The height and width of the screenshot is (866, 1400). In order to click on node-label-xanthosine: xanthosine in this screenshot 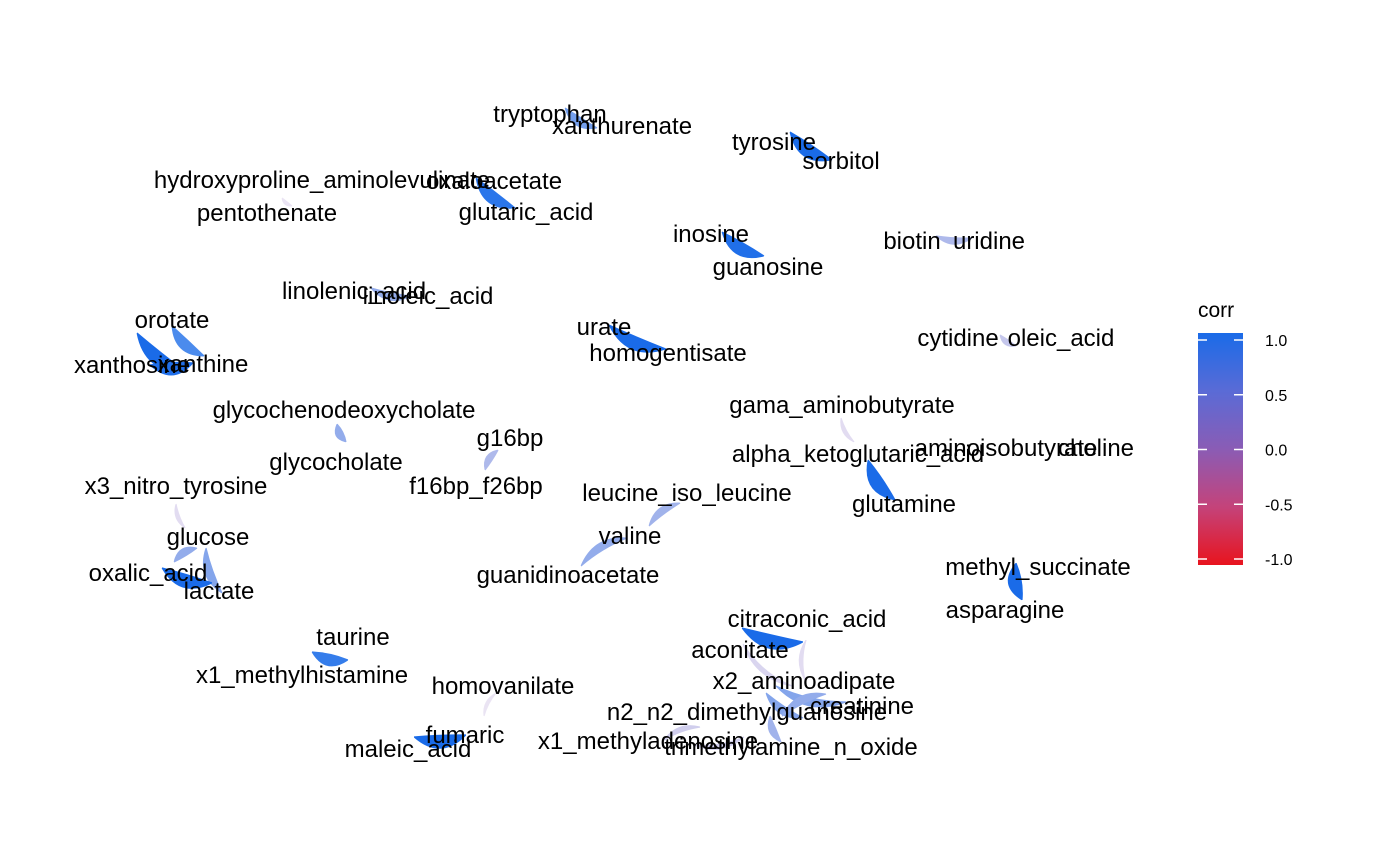, I will do `click(132, 365)`.